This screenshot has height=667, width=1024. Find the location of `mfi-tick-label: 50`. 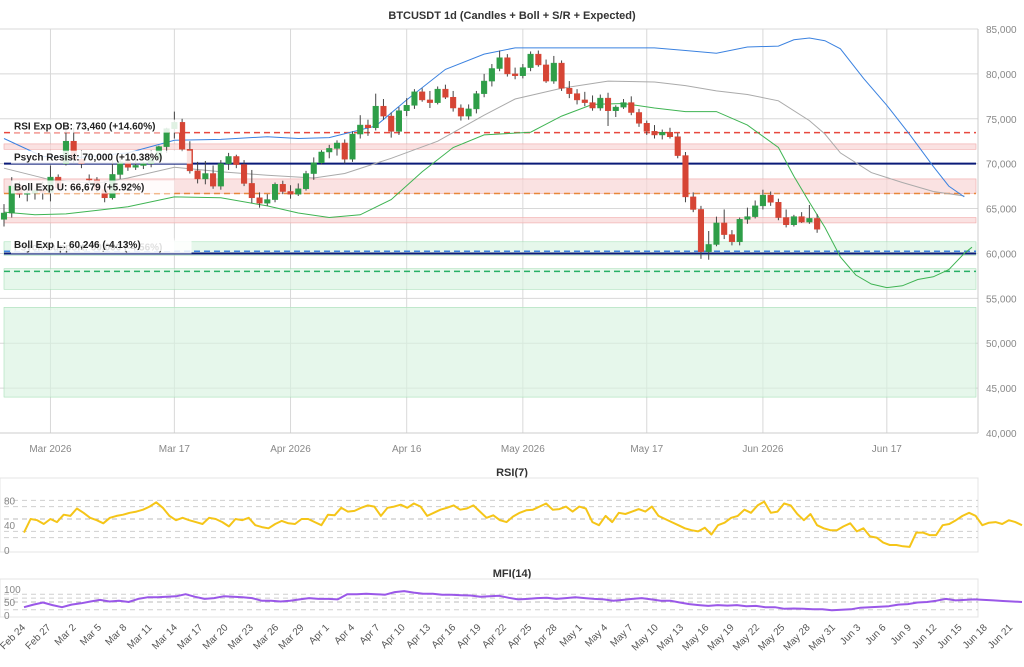

mfi-tick-label: 50 is located at coordinates (10, 603).